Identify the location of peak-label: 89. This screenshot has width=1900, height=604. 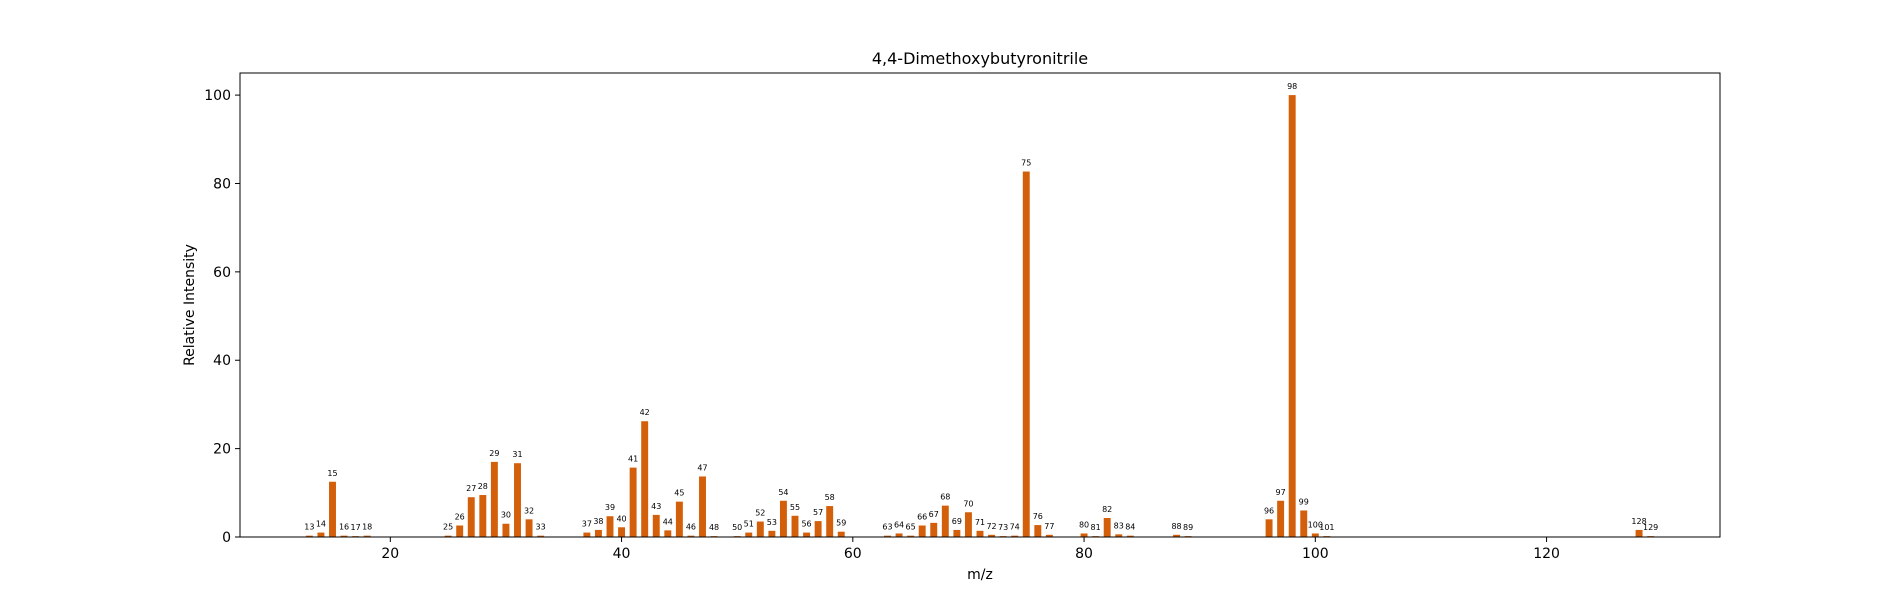
(1188, 527).